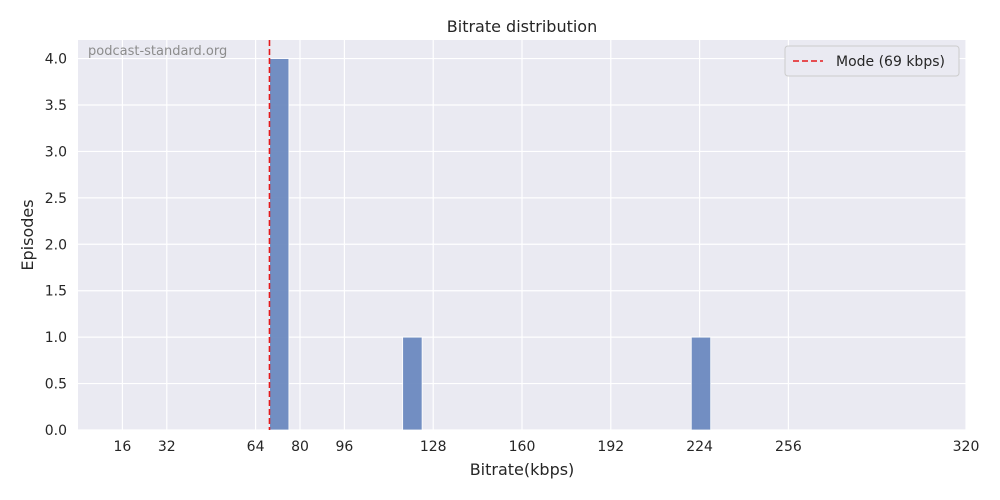 Image resolution: width=1000 pixels, height=500 pixels. I want to click on x-tick-label: 256, so click(788, 447).